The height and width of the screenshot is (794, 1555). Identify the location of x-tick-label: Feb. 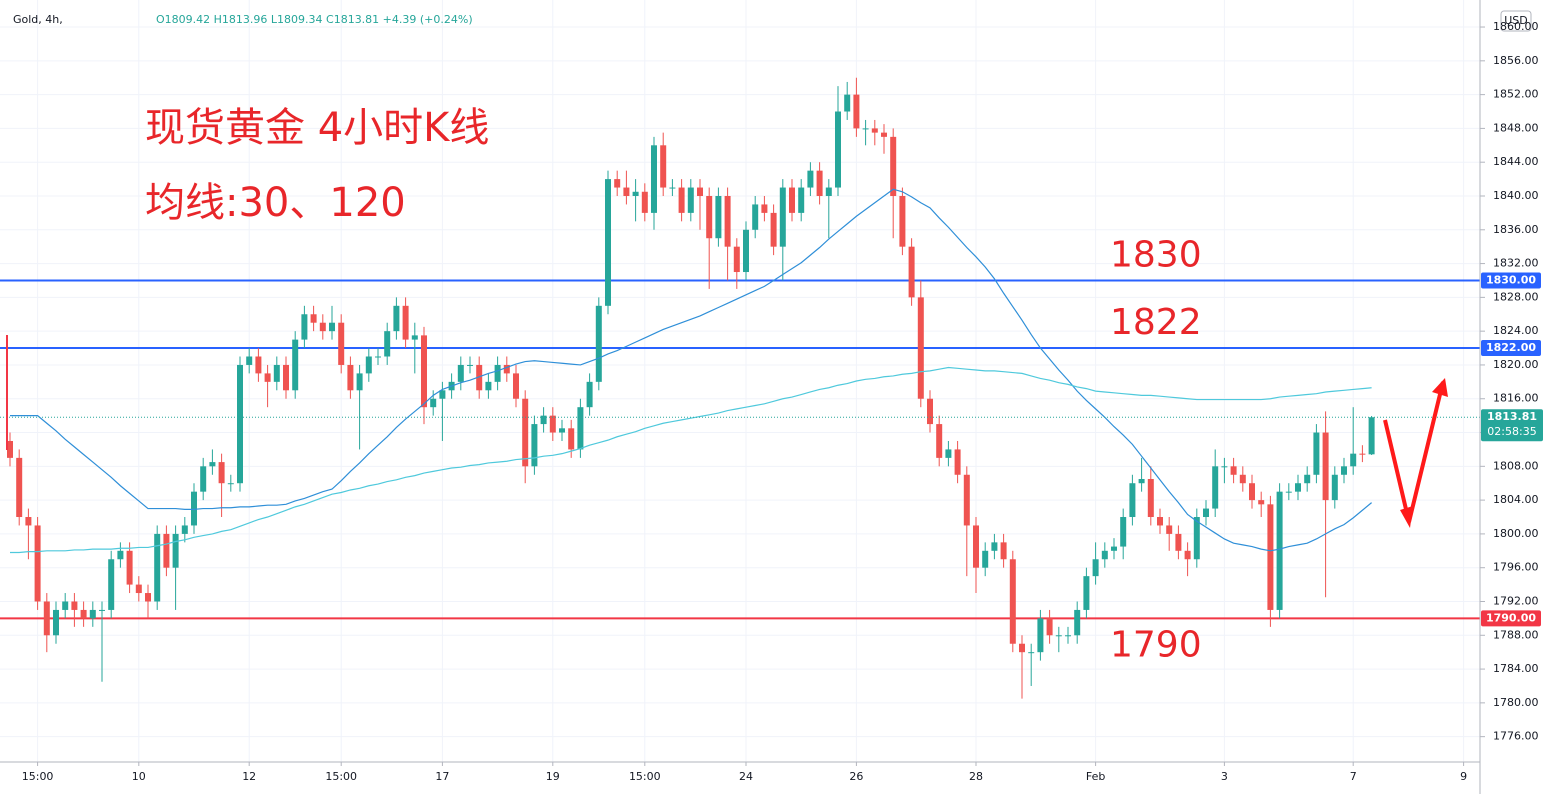
(1095, 776).